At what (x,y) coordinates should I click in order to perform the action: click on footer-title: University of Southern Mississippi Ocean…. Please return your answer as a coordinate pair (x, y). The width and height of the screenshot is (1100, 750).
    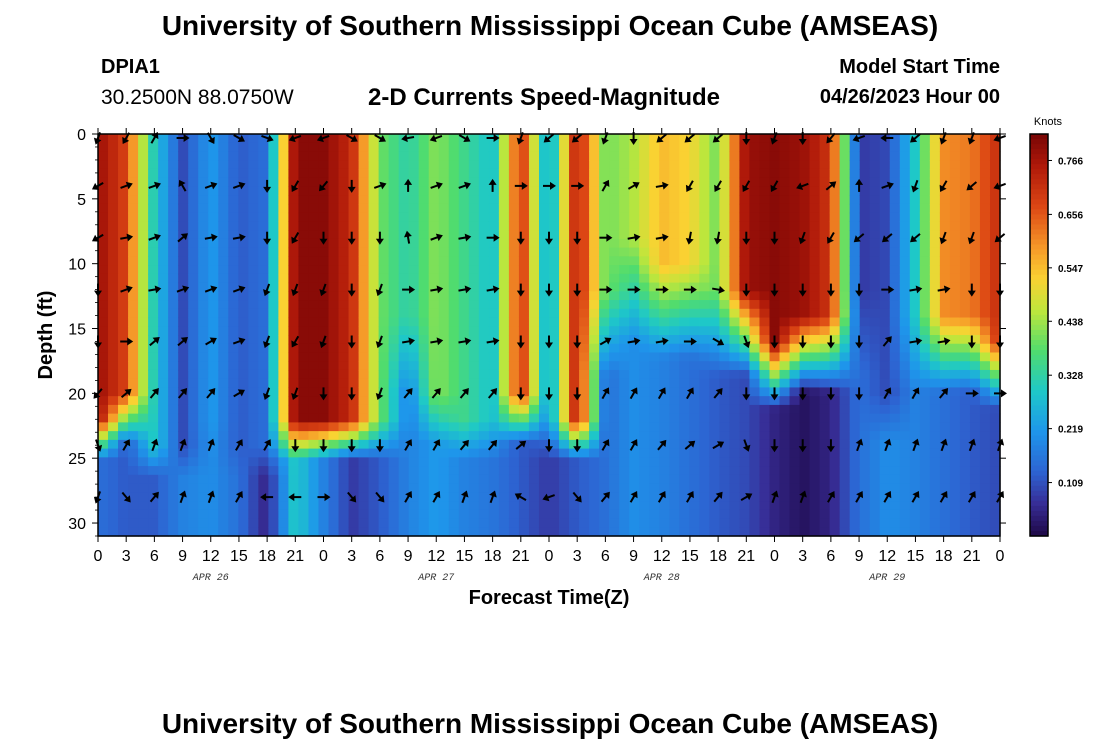
    Looking at the image, I should click on (550, 723).